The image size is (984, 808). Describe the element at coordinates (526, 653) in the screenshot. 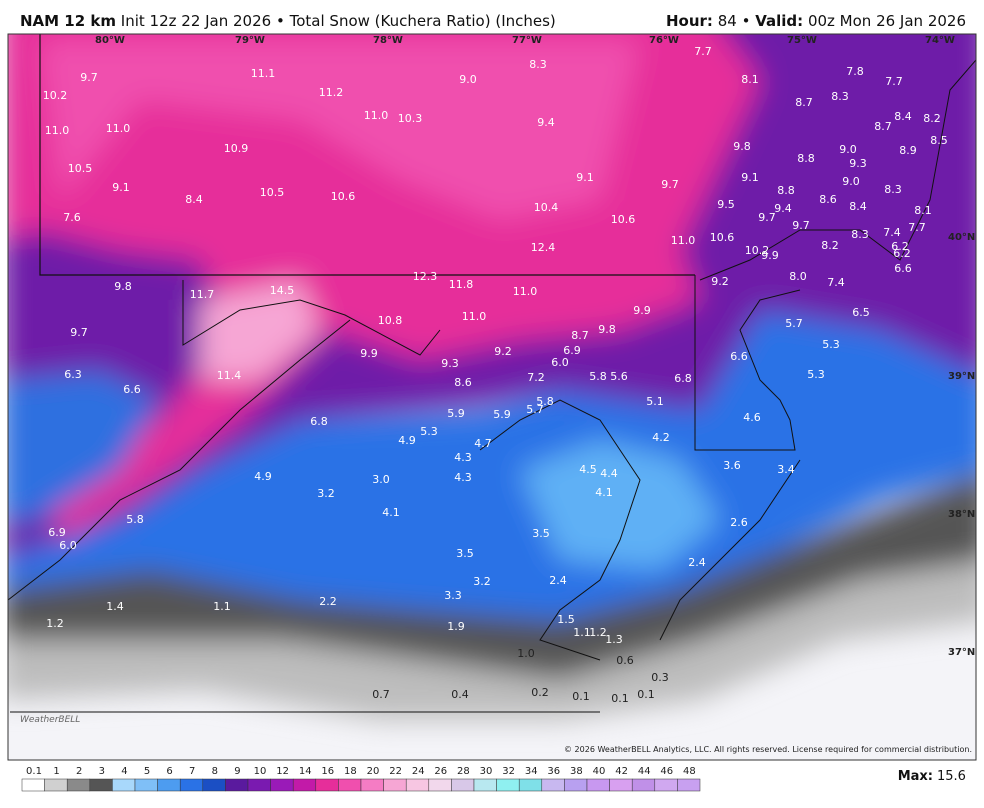

I see `snow-label: 1.0` at that location.